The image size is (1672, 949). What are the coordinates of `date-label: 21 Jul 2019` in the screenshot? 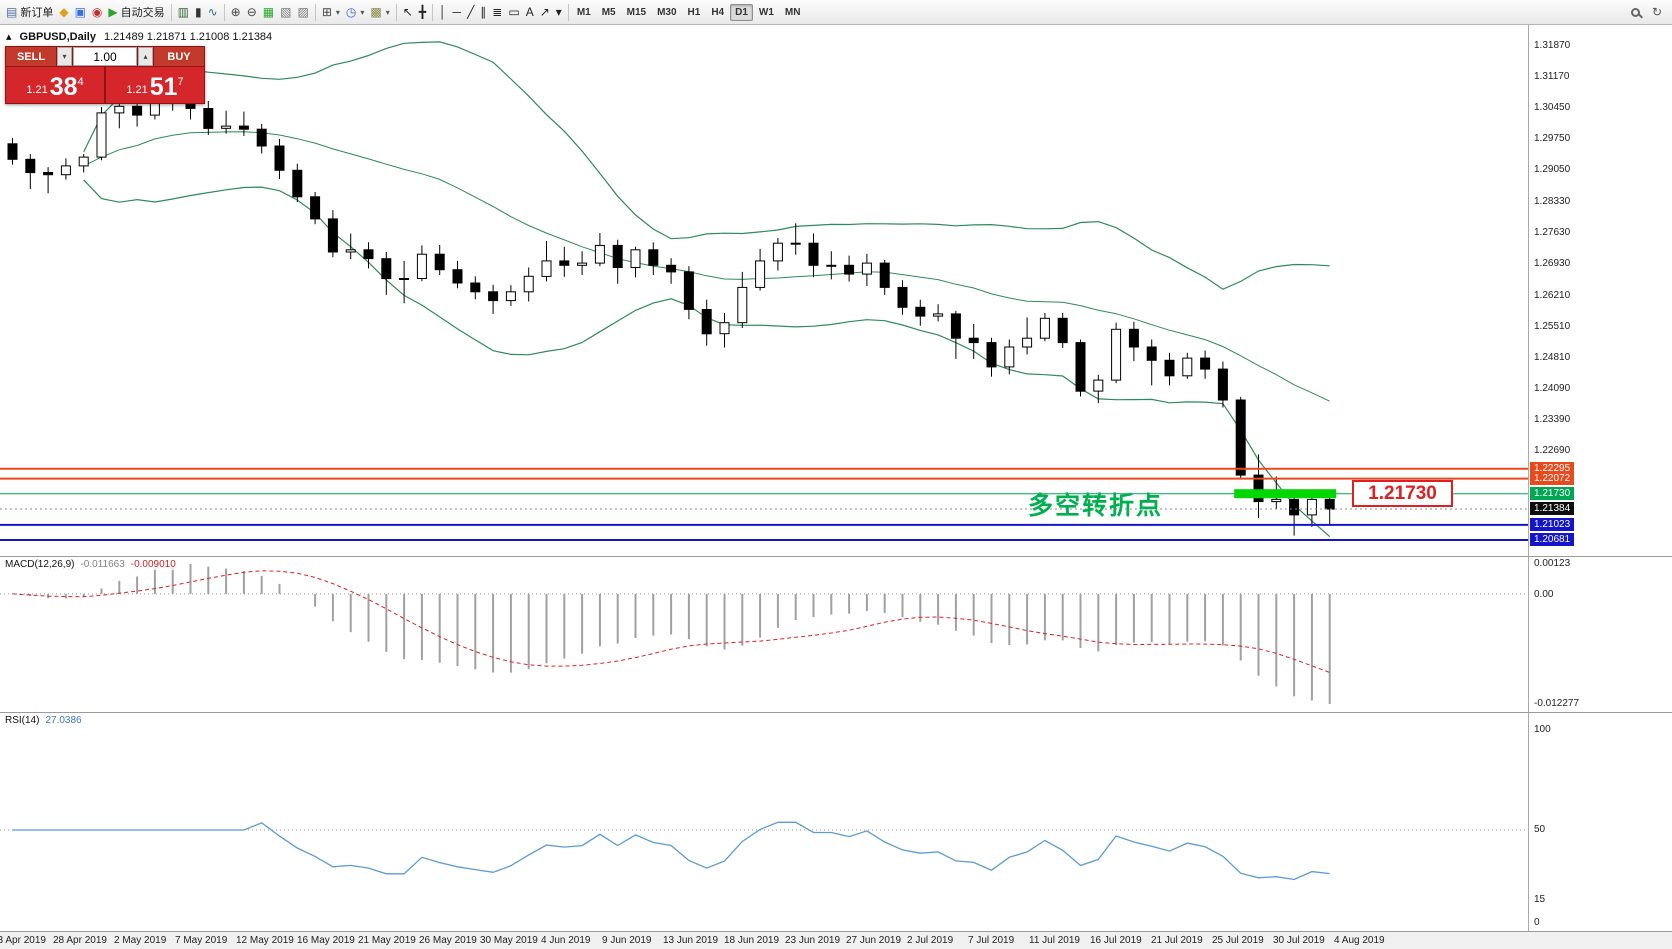 It's located at (1177, 940).